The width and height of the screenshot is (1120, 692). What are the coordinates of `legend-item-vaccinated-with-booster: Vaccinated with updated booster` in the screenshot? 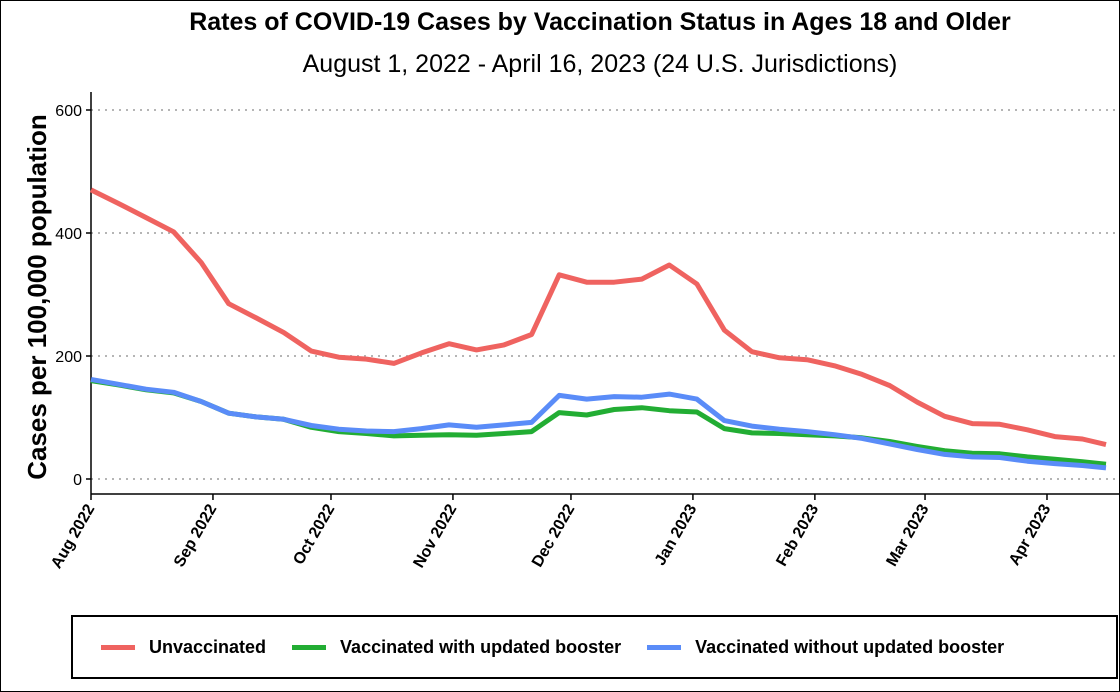 It's located at (456, 647).